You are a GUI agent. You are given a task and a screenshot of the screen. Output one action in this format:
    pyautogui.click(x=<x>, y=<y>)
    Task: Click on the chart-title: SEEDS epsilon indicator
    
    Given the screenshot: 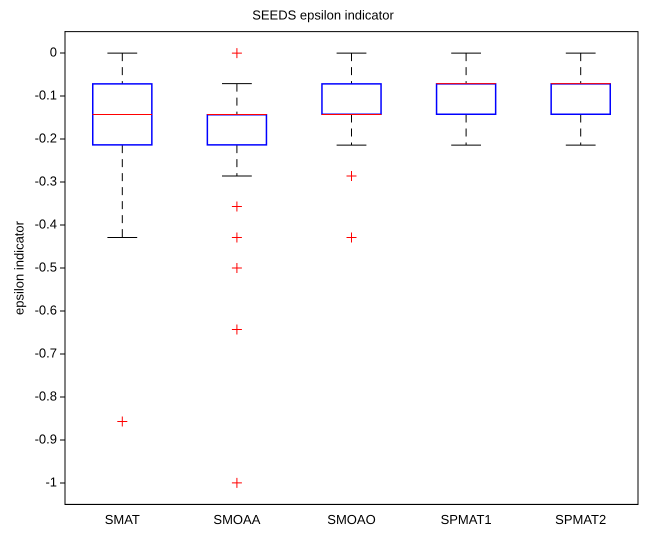 What is the action you would take?
    pyautogui.click(x=323, y=14)
    